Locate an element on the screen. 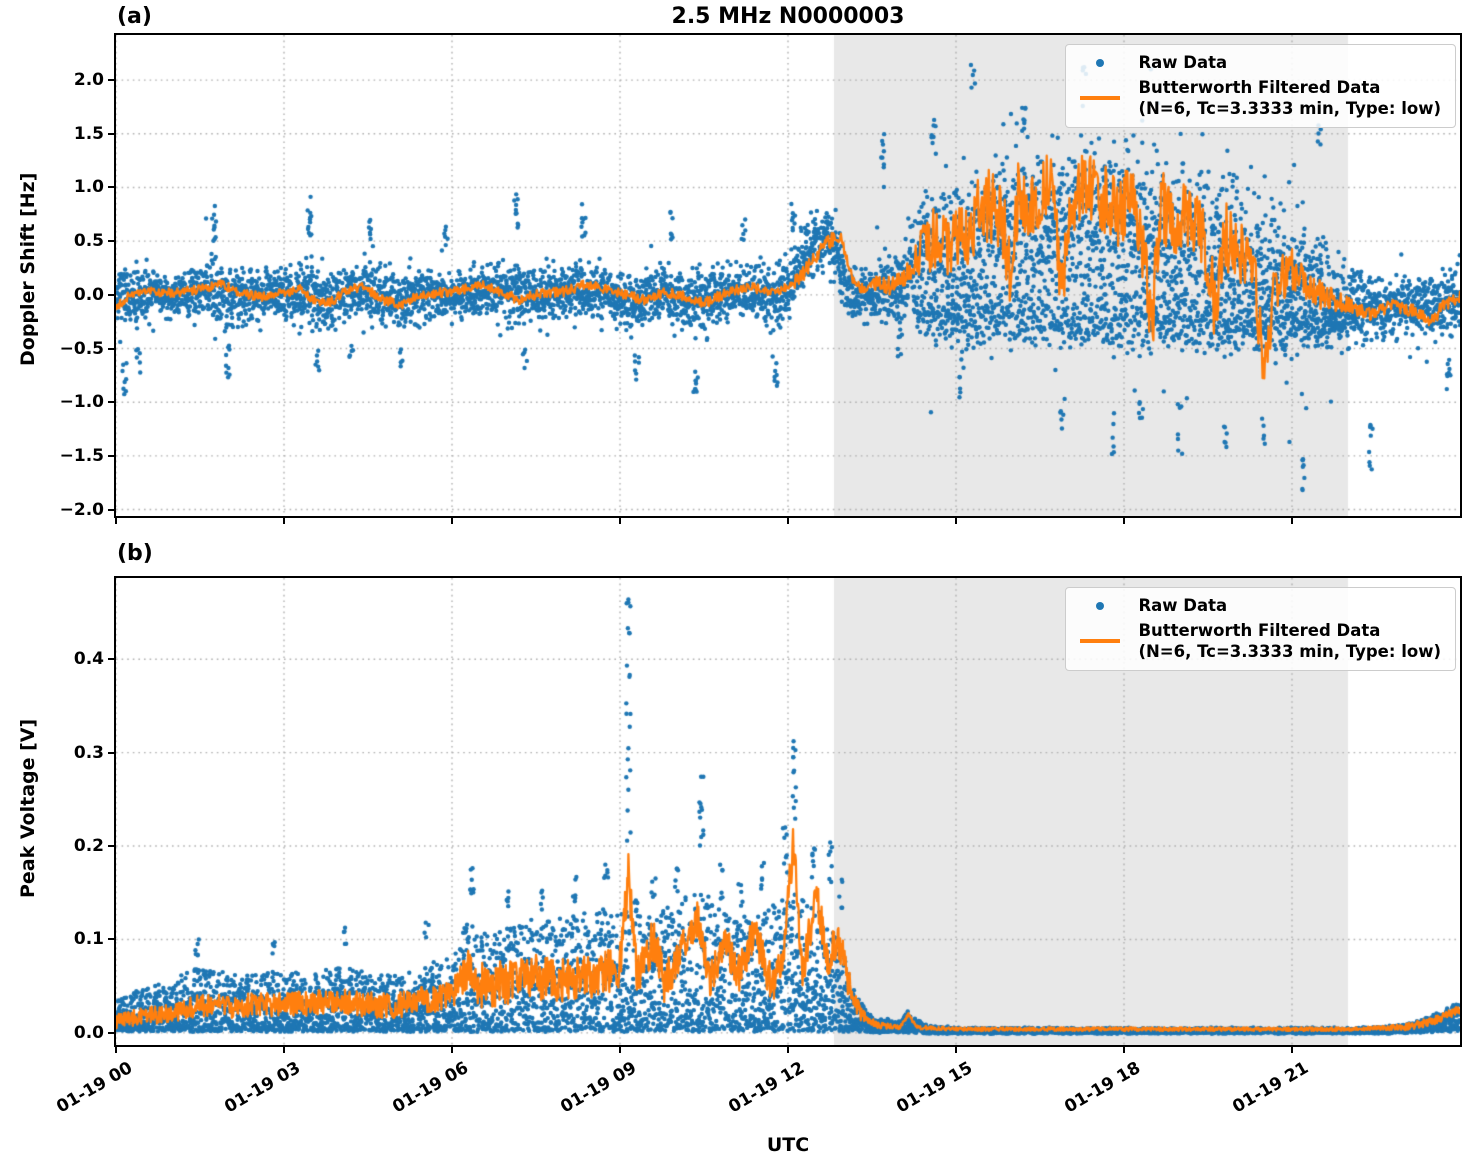 The width and height of the screenshot is (1471, 1172). y-tick-label: 0.1 is located at coordinates (88, 939).